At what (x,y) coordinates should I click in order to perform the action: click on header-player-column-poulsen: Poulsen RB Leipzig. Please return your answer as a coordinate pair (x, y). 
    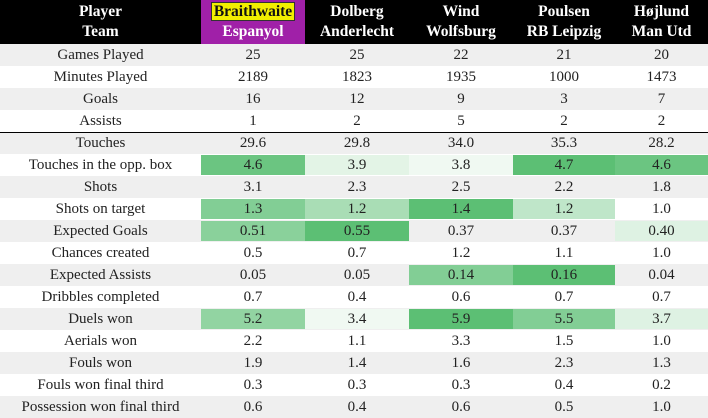
    Looking at the image, I should click on (564, 22).